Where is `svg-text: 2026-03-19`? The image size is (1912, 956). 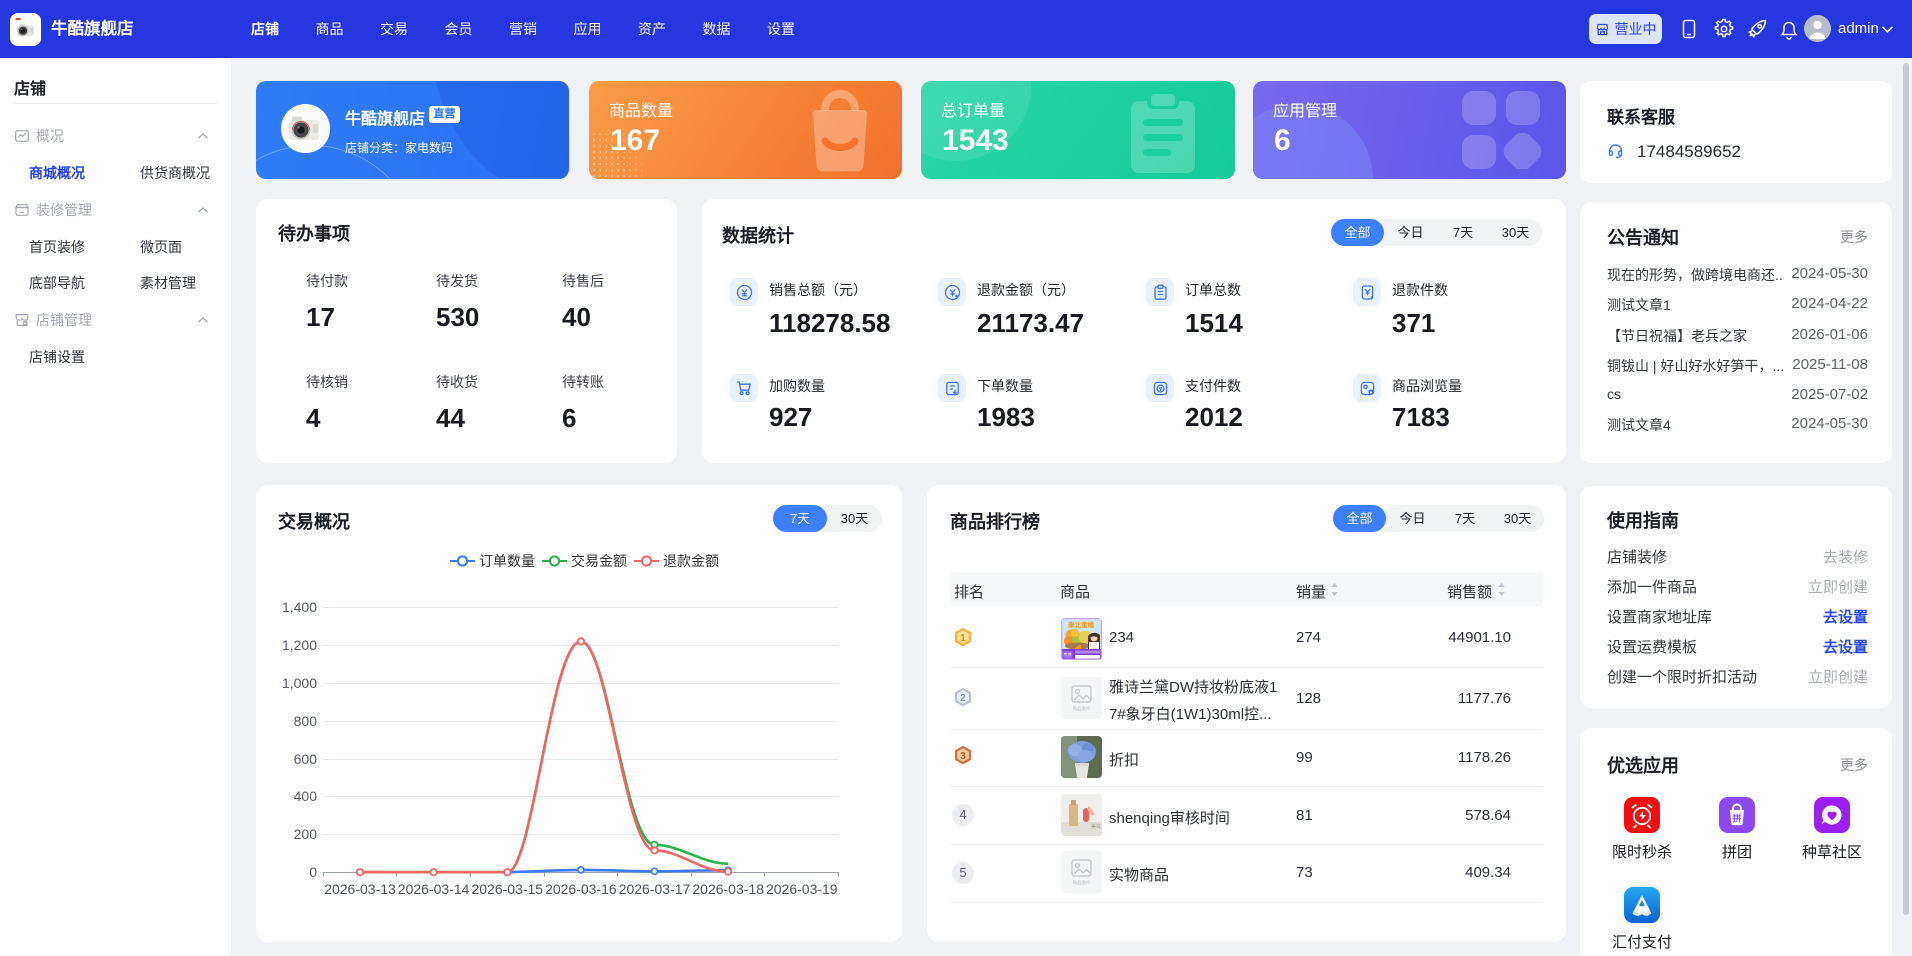 svg-text: 2026-03-19 is located at coordinates (802, 889).